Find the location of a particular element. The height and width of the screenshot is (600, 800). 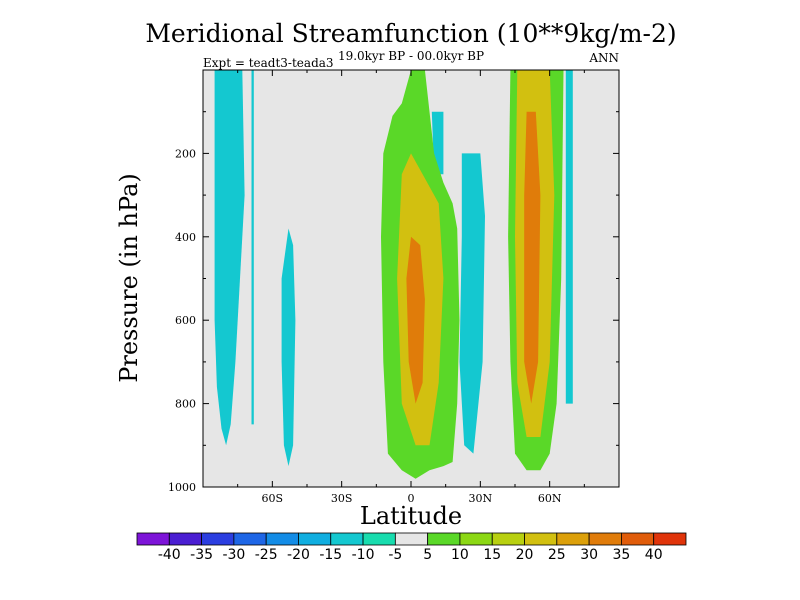

colorbar-label: 25 is located at coordinates (557, 555).